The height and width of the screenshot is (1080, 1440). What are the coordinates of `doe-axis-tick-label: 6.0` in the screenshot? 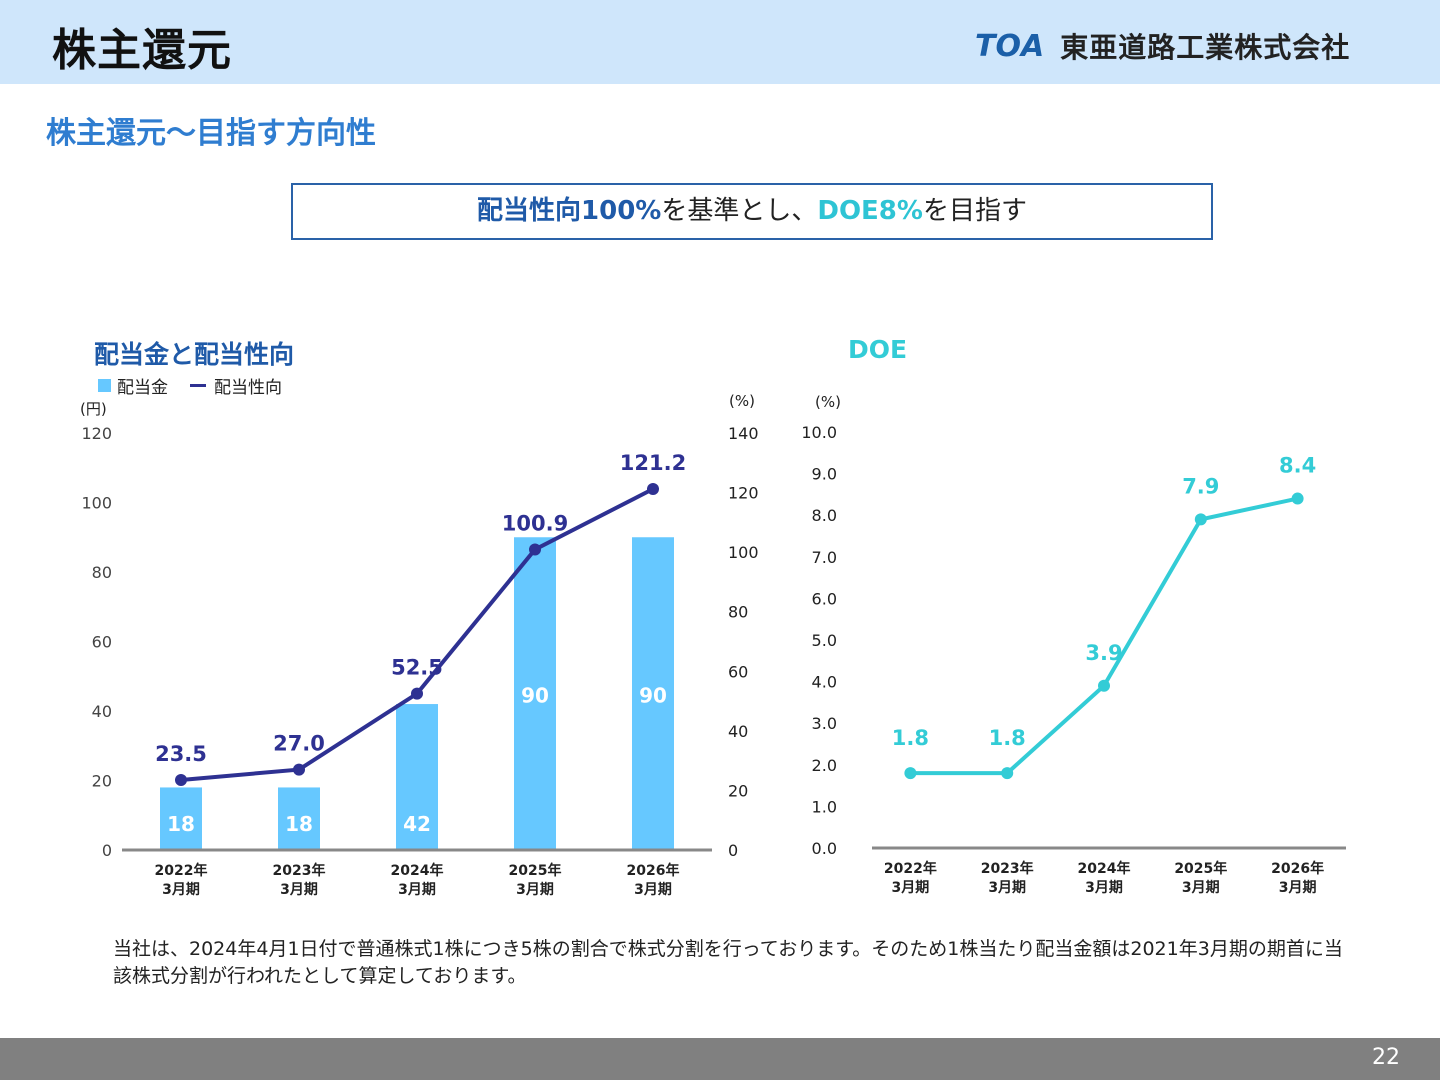 It's located at (824, 598).